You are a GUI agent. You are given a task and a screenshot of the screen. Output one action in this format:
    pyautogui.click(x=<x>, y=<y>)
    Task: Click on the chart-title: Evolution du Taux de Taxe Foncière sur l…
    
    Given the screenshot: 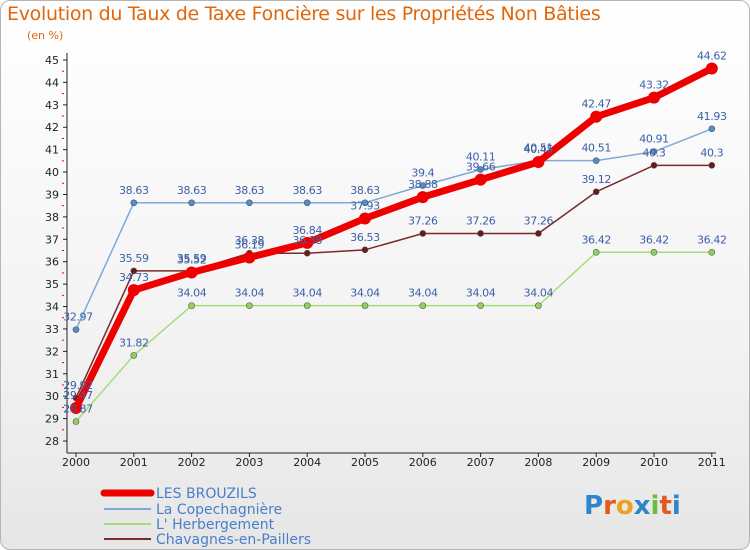 What is the action you would take?
    pyautogui.click(x=304, y=14)
    